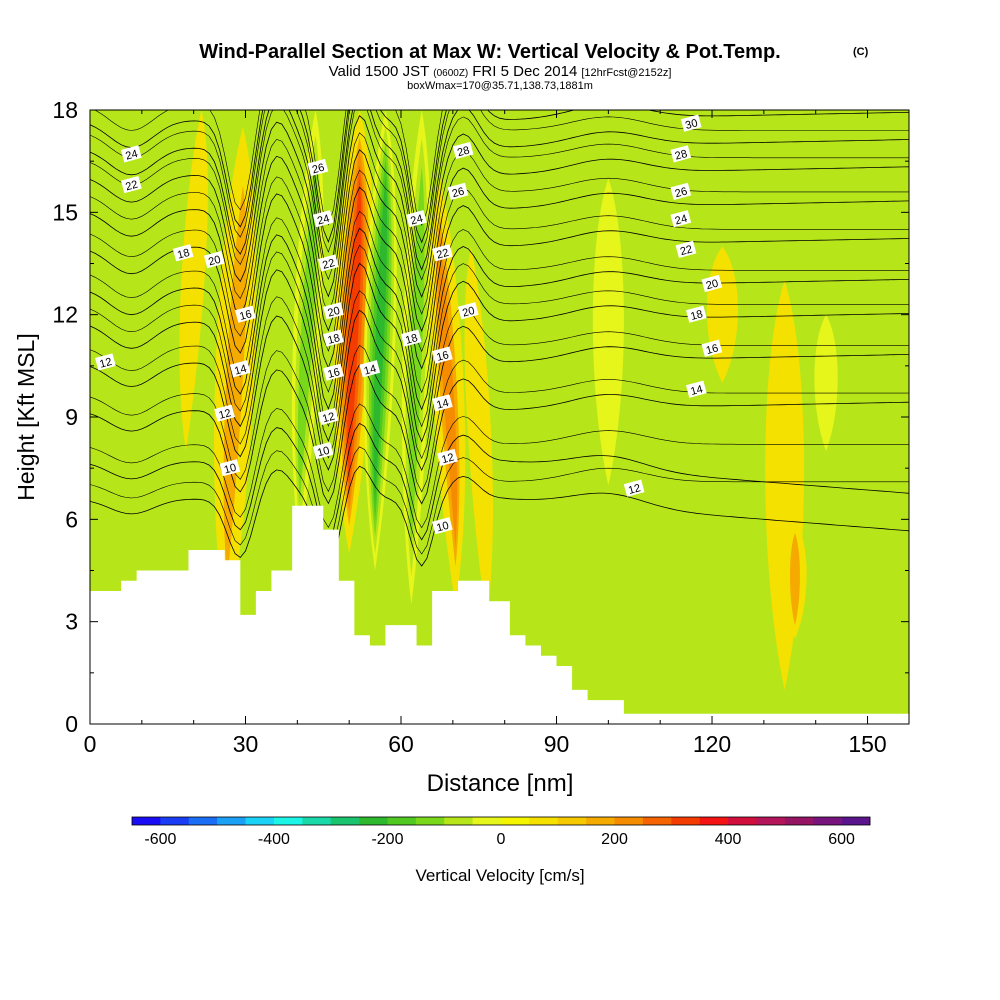 This screenshot has height=1000, width=1000. I want to click on contour-label: 30, so click(691, 123).